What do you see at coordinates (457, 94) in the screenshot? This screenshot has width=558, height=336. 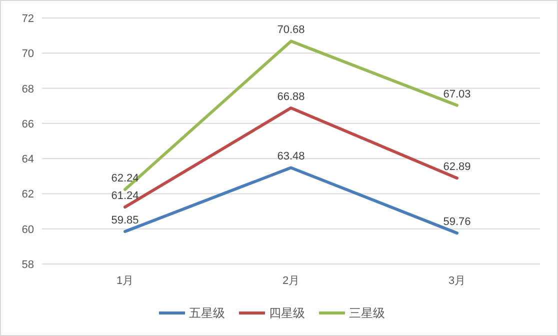 I see `data-label: 67.03` at bounding box center [457, 94].